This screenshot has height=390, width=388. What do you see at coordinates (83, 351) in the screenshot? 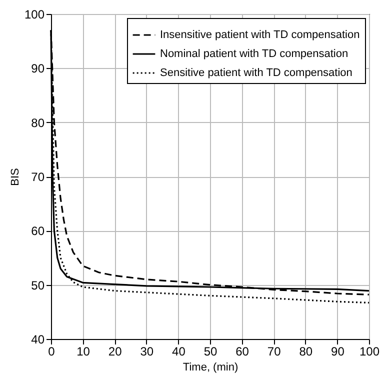
I see `x-tick-label: 10` at bounding box center [83, 351].